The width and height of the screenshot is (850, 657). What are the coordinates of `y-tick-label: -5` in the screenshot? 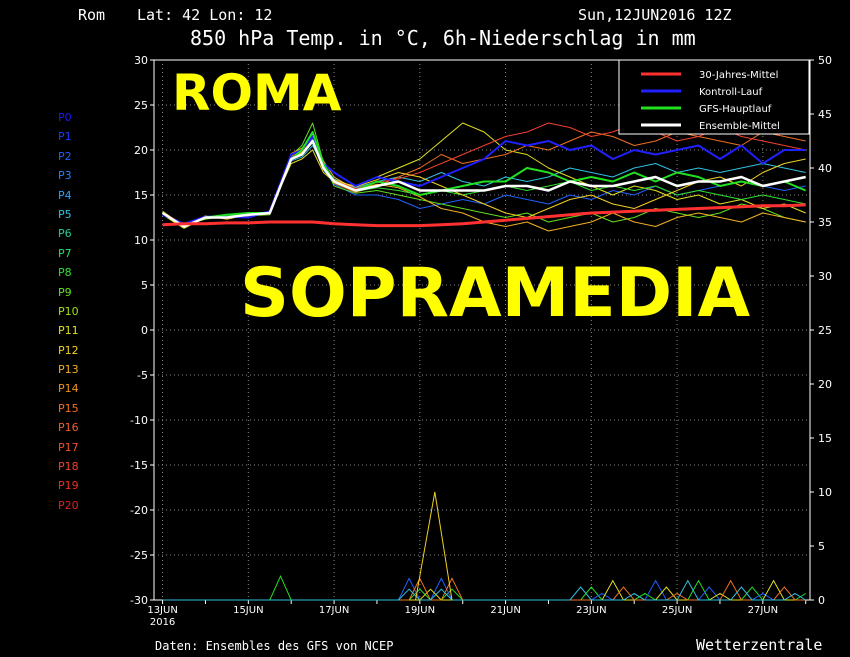 It's located at (142, 375).